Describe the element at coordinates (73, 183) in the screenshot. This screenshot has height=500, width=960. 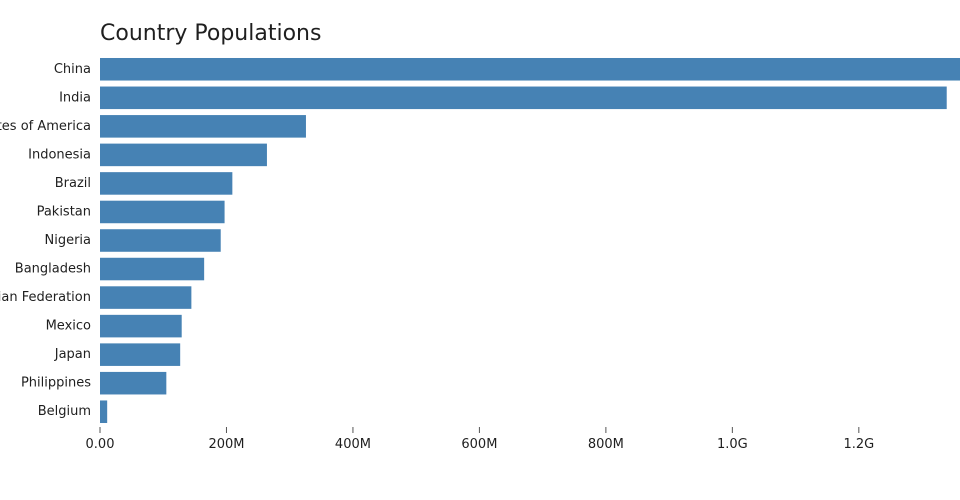
I see `category-label-4: Brazil` at that location.